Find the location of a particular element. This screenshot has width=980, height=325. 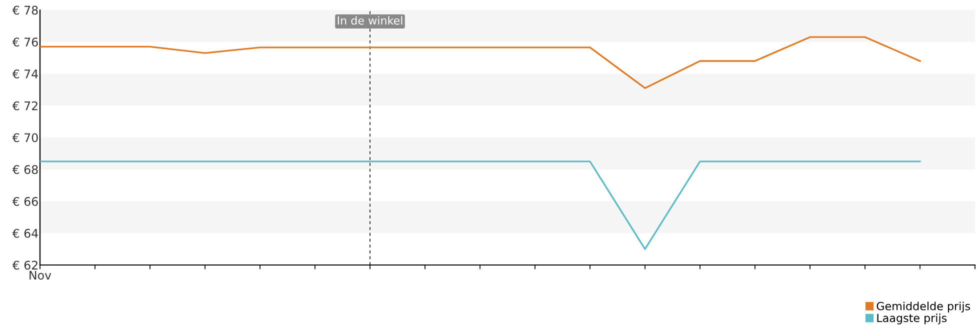

y-tick-label: € 68 is located at coordinates (25, 169).